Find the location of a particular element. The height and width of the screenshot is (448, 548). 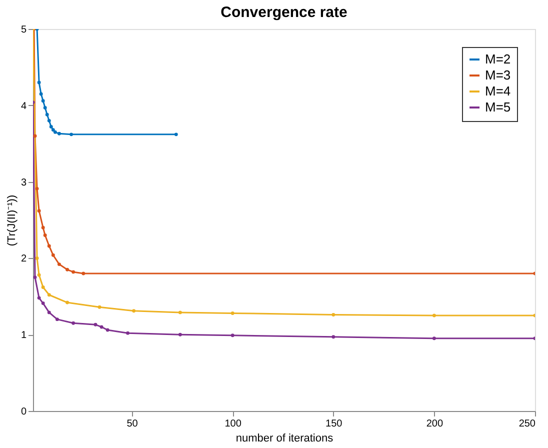

x-tick-label: 200 is located at coordinates (435, 424).